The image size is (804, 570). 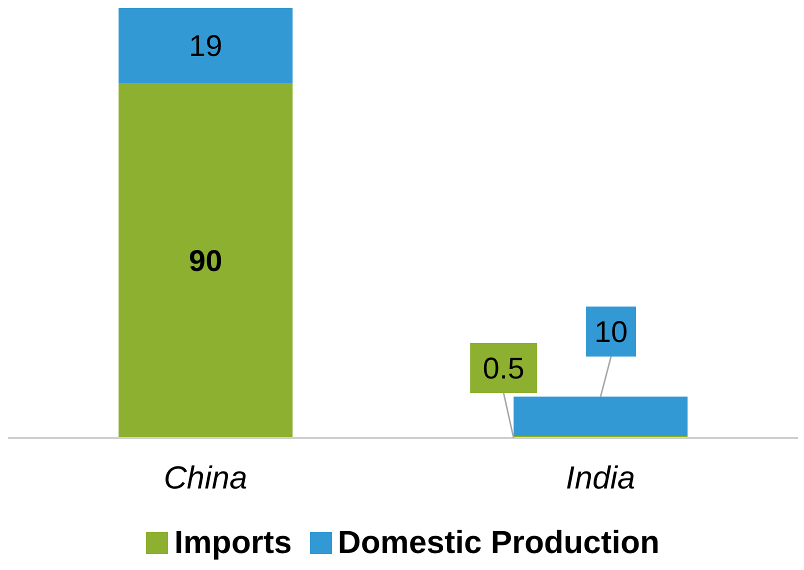 What do you see at coordinates (503, 369) in the screenshot?
I see `data-label: 0.5` at bounding box center [503, 369].